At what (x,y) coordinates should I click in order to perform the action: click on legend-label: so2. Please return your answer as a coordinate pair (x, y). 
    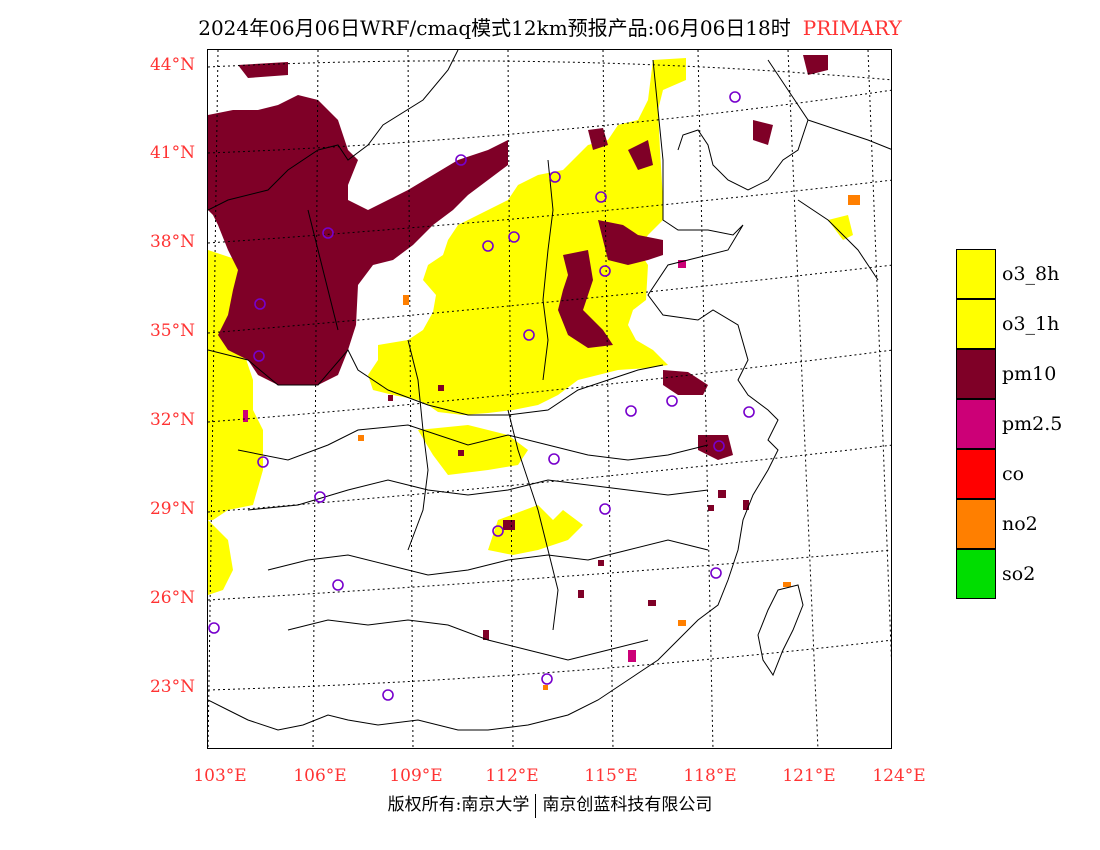
    Looking at the image, I should click on (1019, 574).